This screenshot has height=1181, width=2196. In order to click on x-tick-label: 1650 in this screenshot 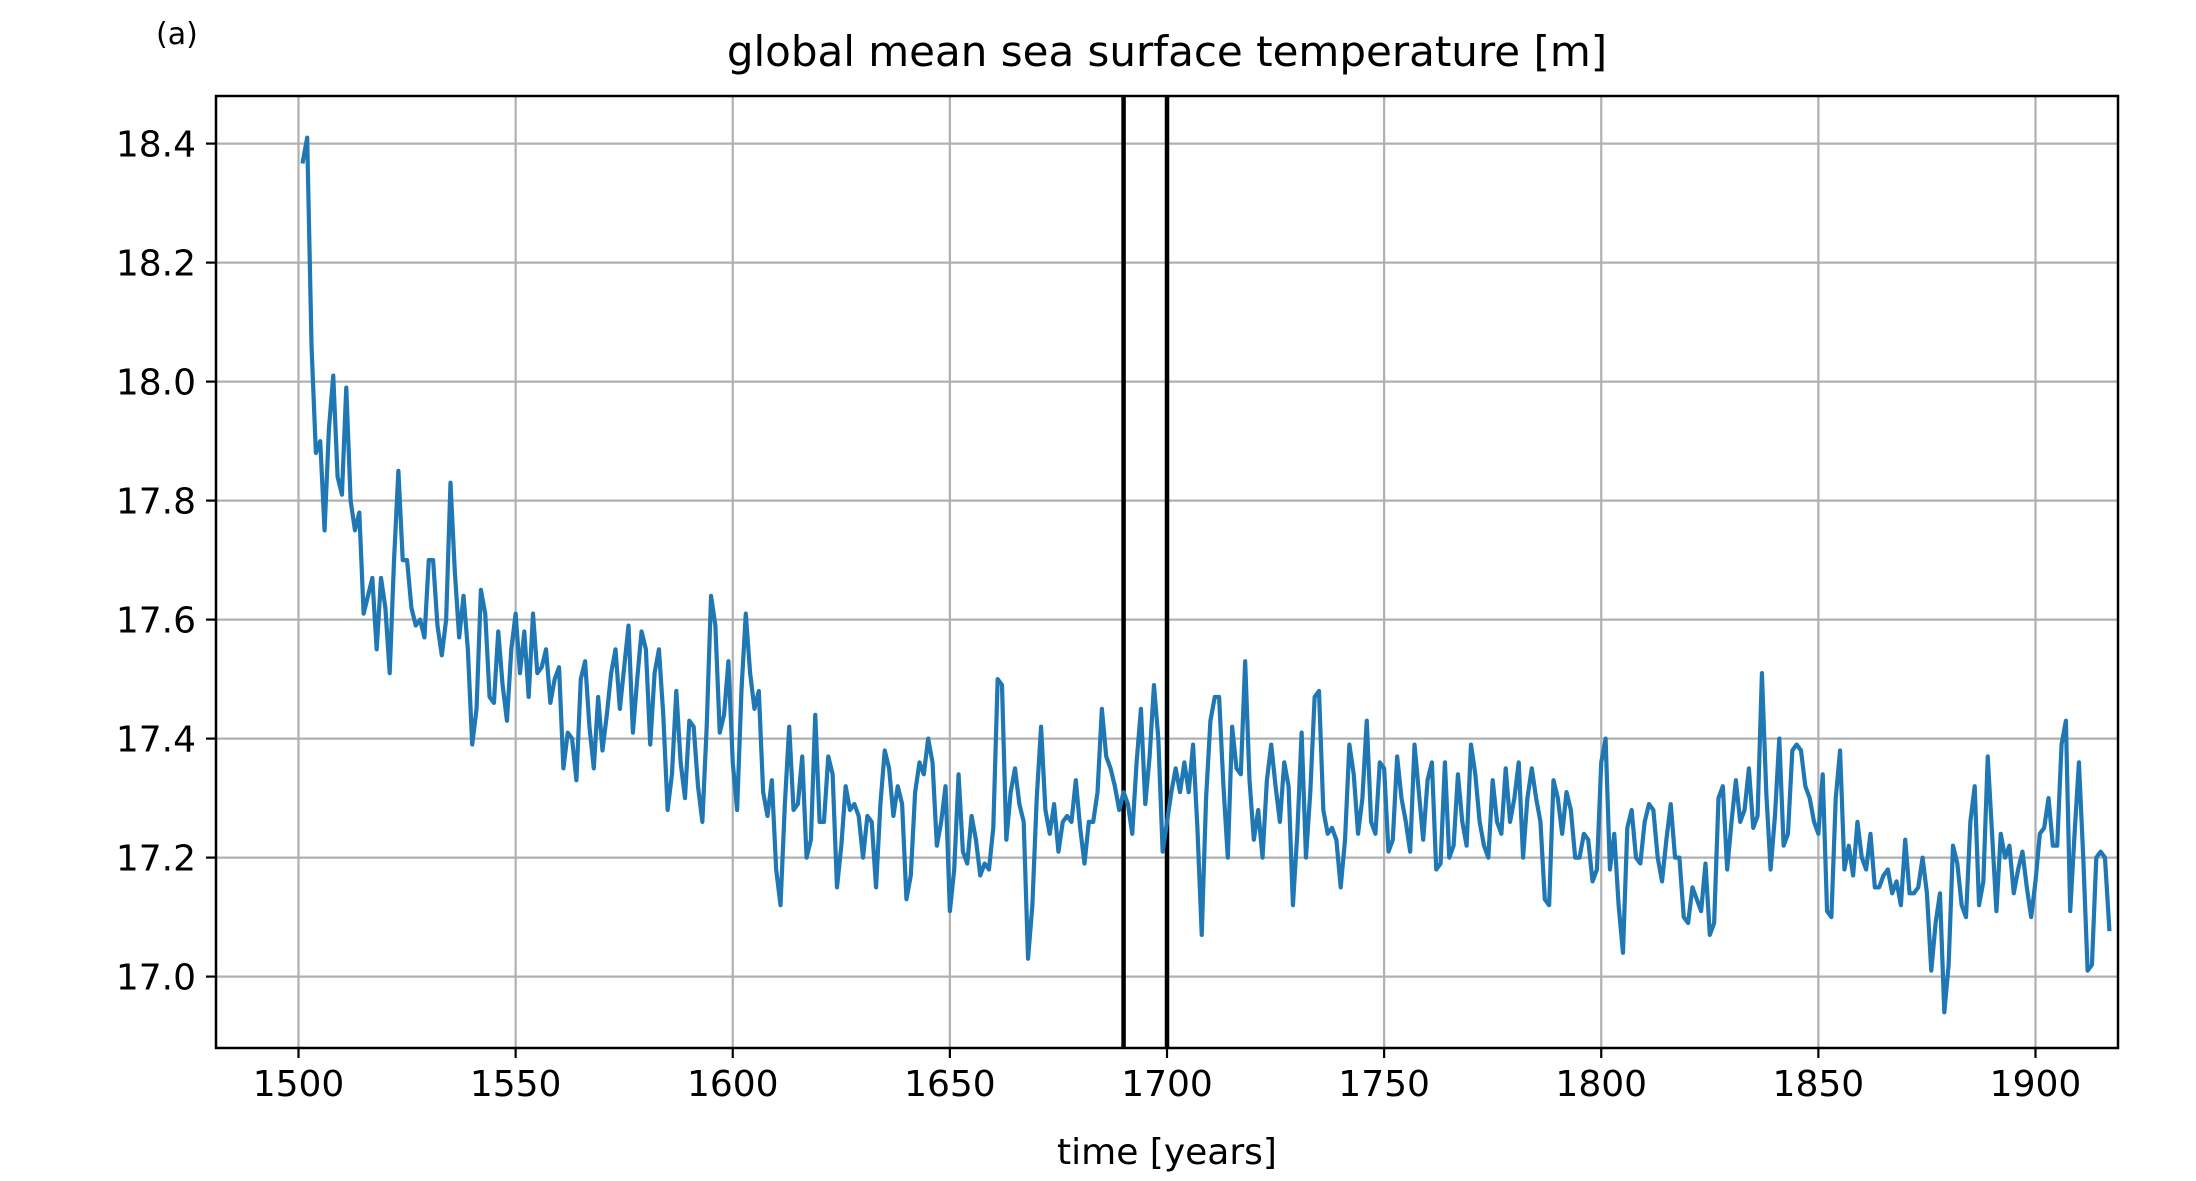, I will do `click(950, 1084)`.